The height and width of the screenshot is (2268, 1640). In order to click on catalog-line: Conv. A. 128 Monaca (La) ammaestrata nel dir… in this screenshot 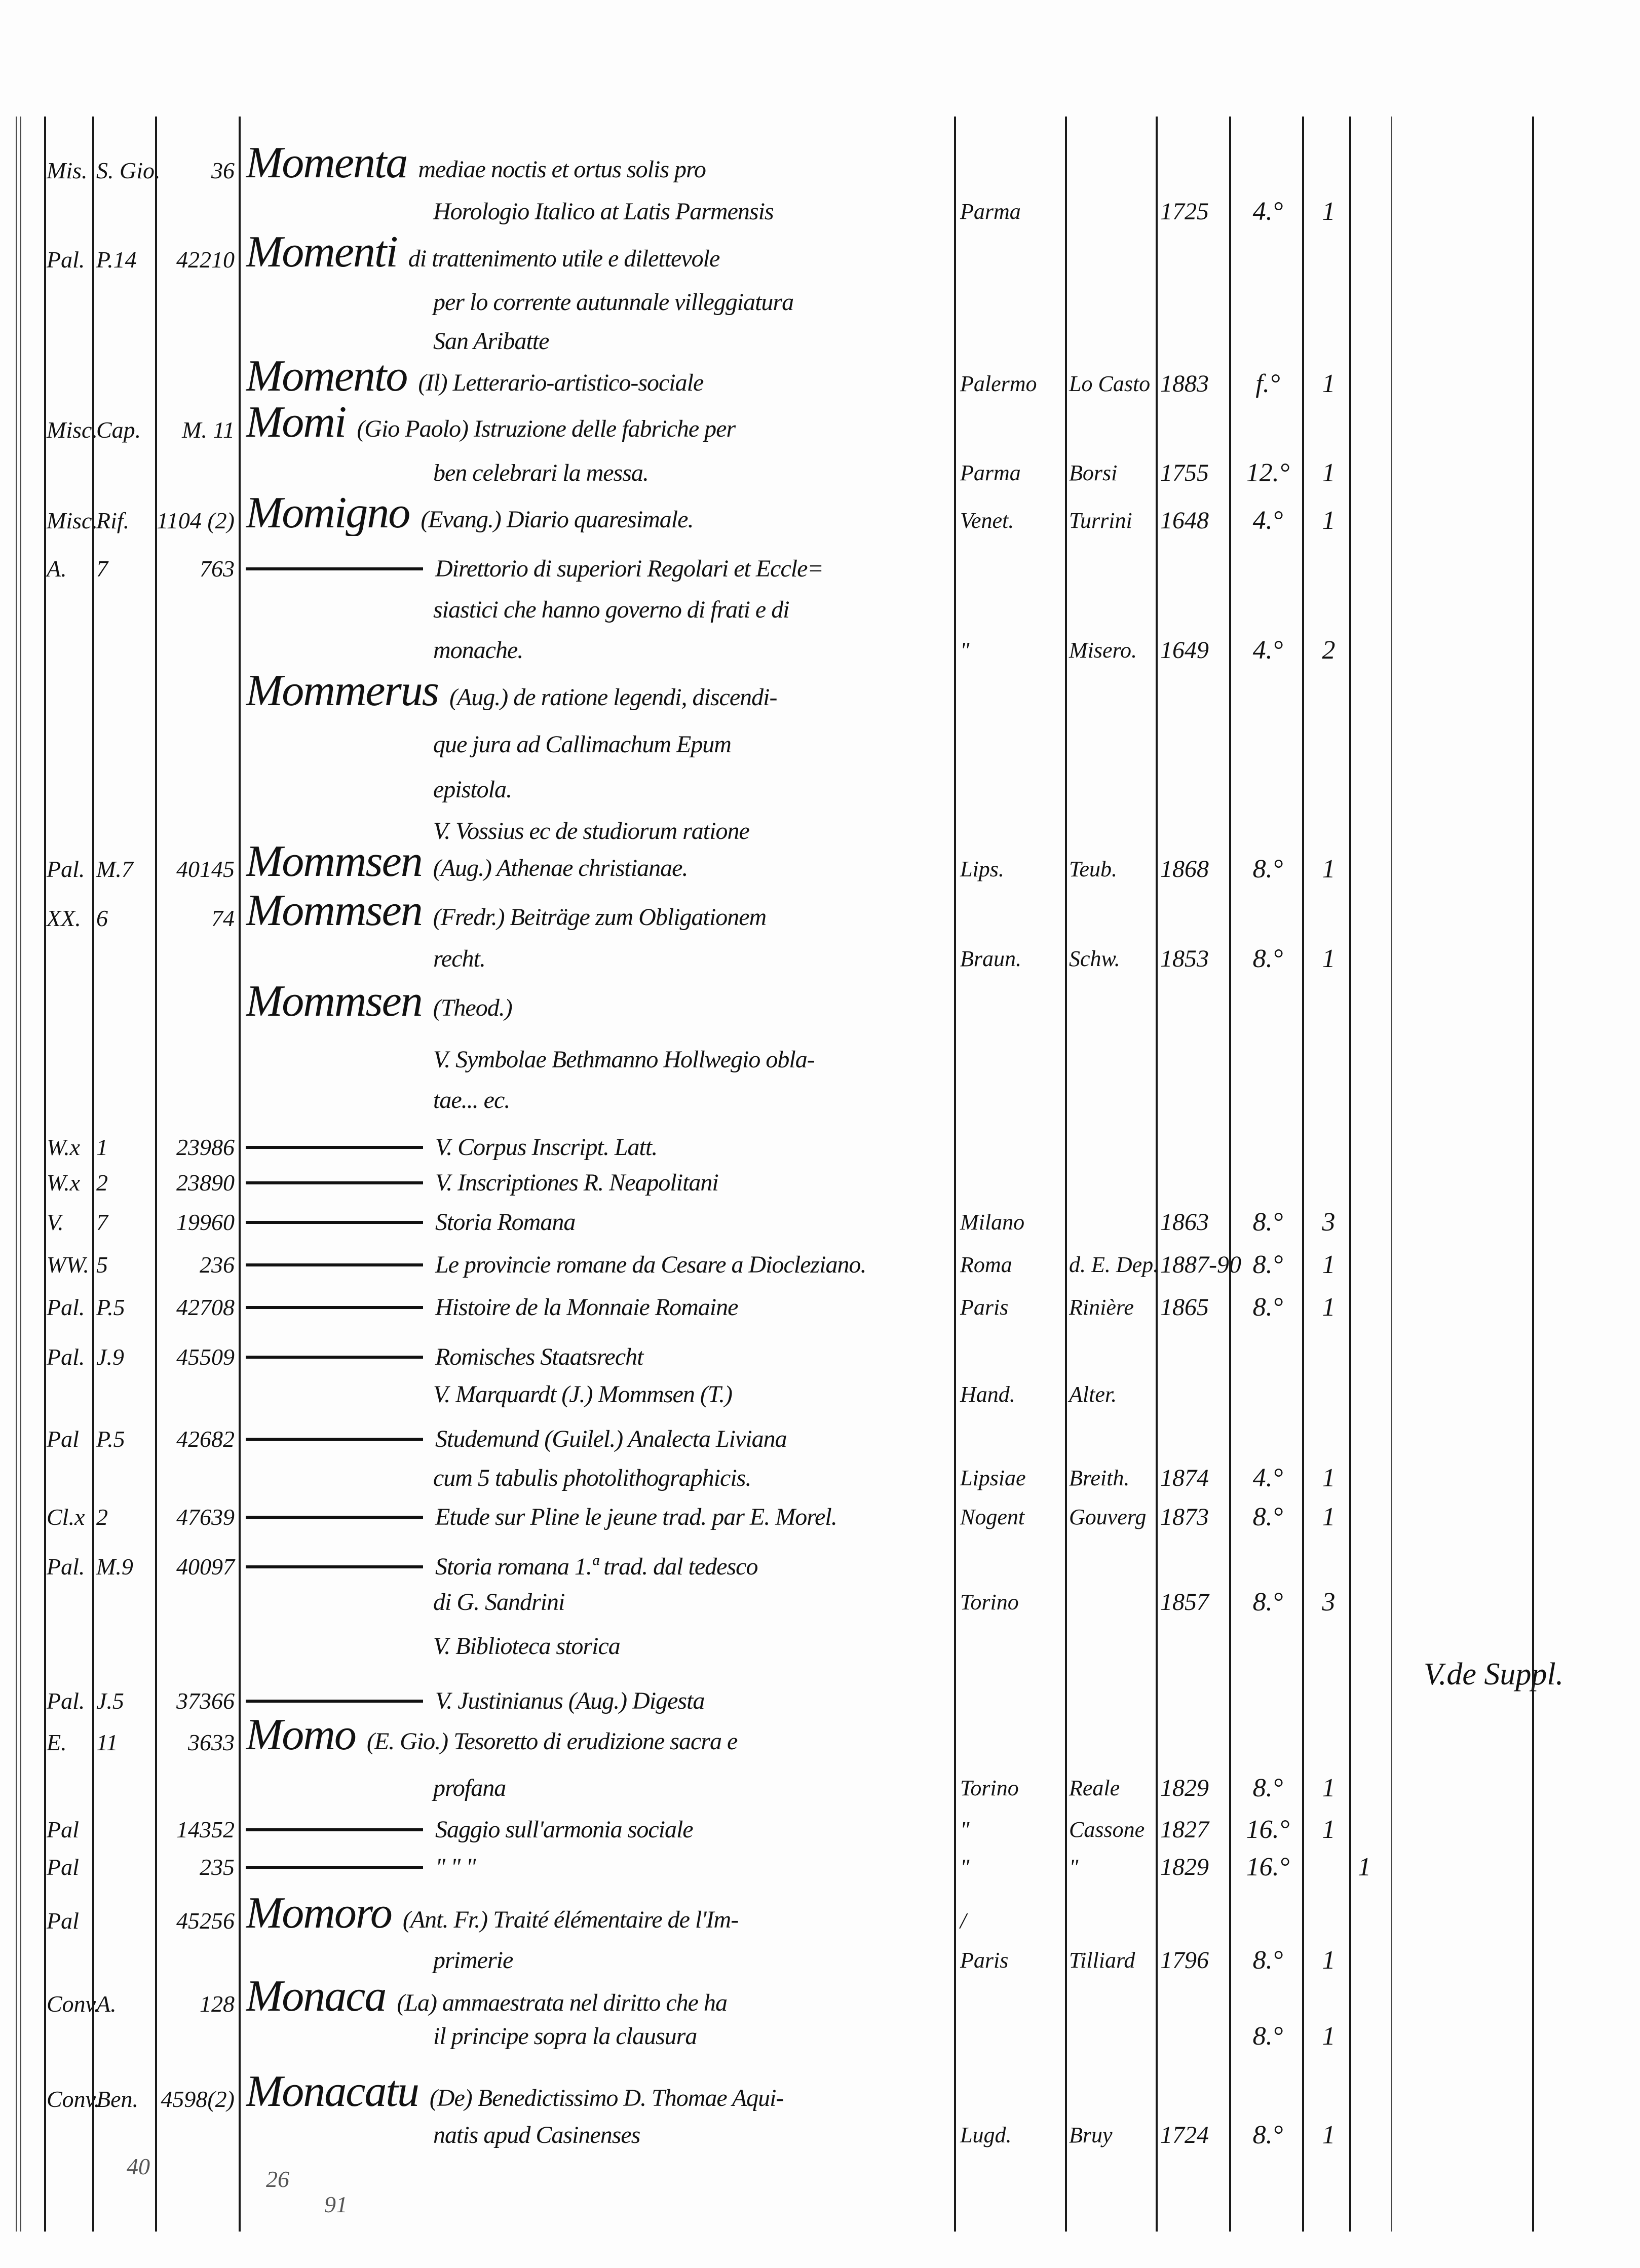, I will do `click(820, 1996)`.